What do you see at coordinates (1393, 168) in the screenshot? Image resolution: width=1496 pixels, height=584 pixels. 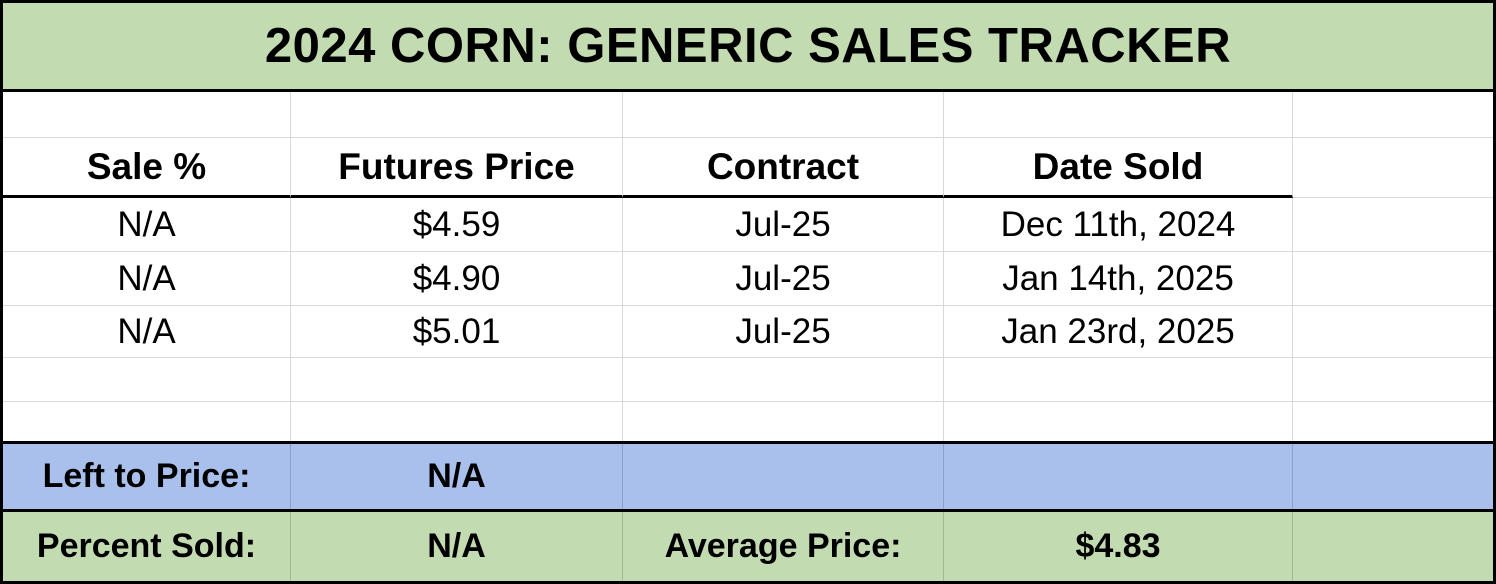 I see `column-header-empty` at bounding box center [1393, 168].